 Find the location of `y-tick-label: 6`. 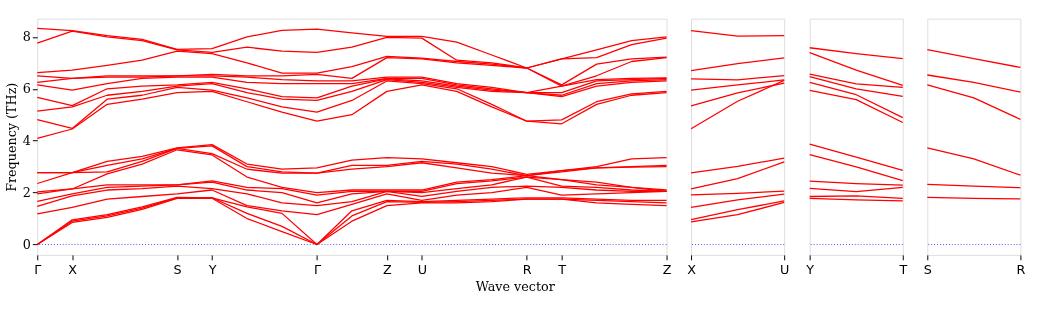

y-tick-label: 6 is located at coordinates (26, 89).